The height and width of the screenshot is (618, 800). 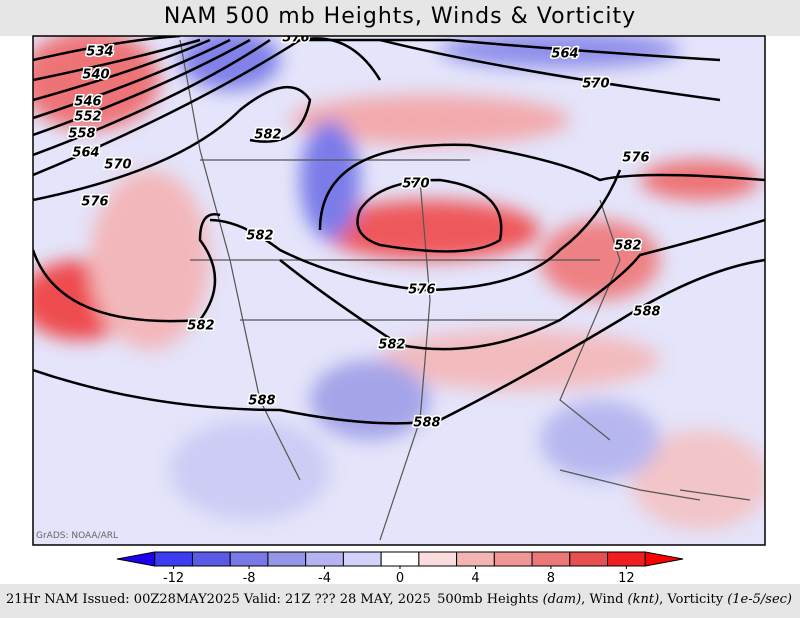 I want to click on field-text: 500mb Heights, so click(x=490, y=599).